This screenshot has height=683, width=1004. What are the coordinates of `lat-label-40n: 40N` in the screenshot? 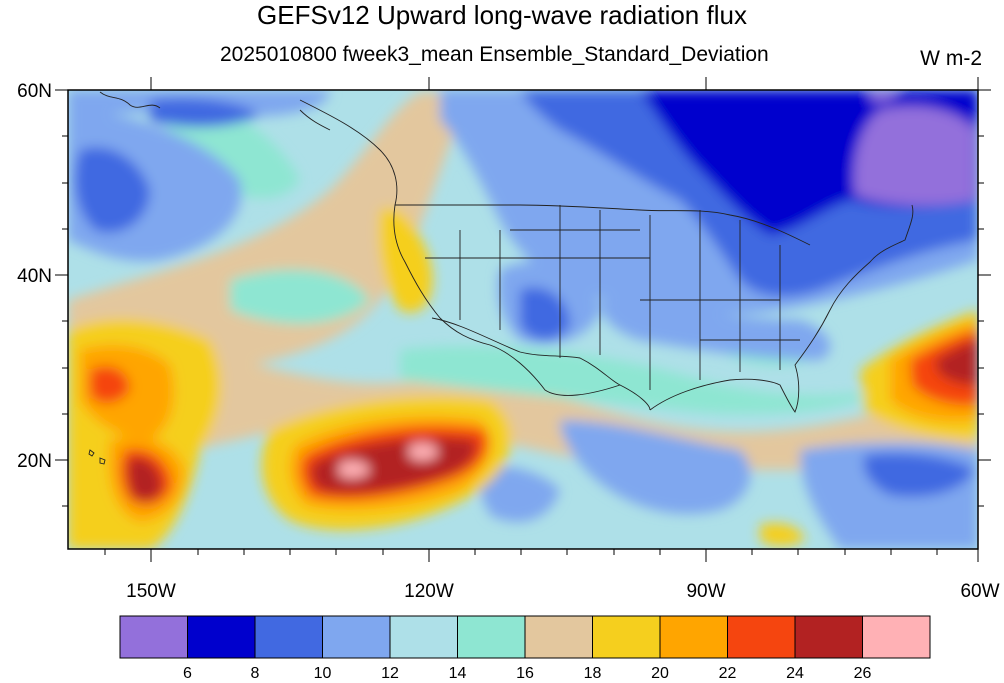 It's located at (34, 276).